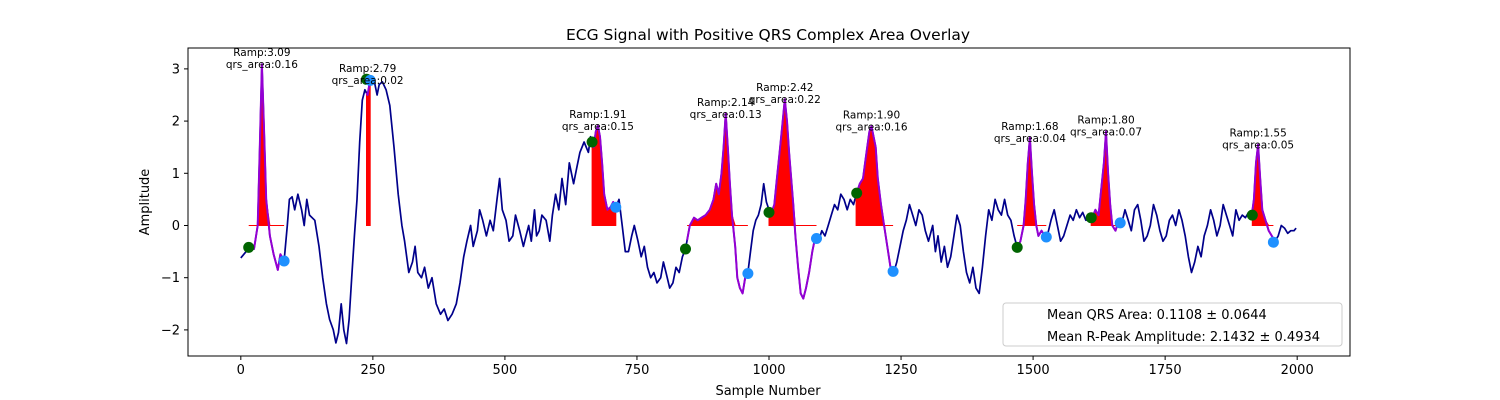 Image resolution: width=1500 pixels, height=400 pixels. What do you see at coordinates (176, 174) in the screenshot?
I see `y-tick-label: 1` at bounding box center [176, 174].